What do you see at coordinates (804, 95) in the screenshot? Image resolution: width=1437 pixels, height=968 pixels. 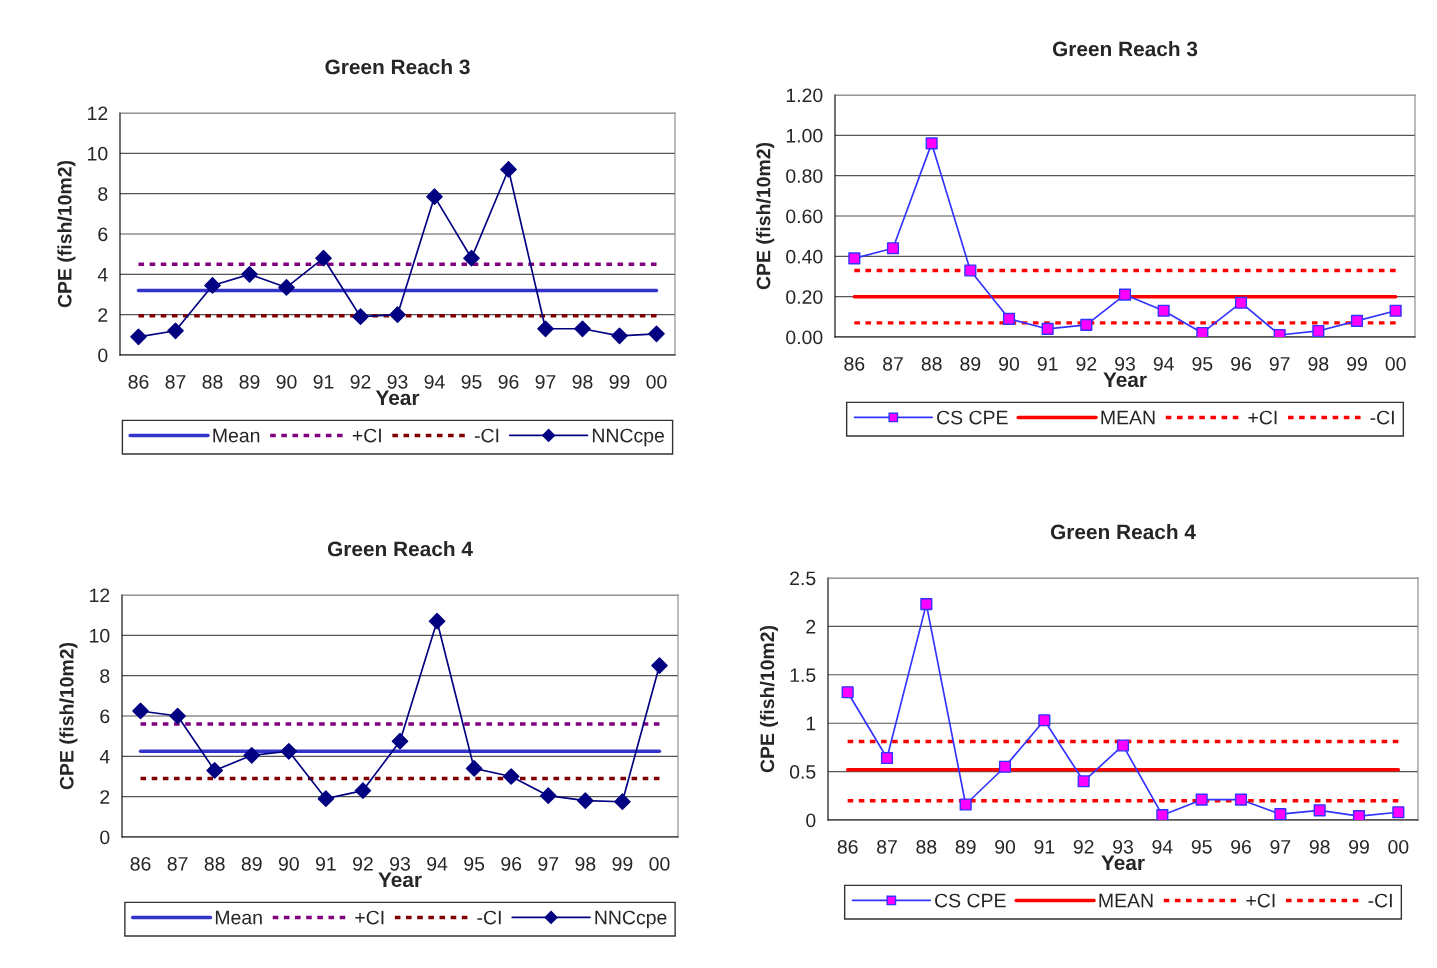 I see `y-tick-label: 1.20` at bounding box center [804, 95].